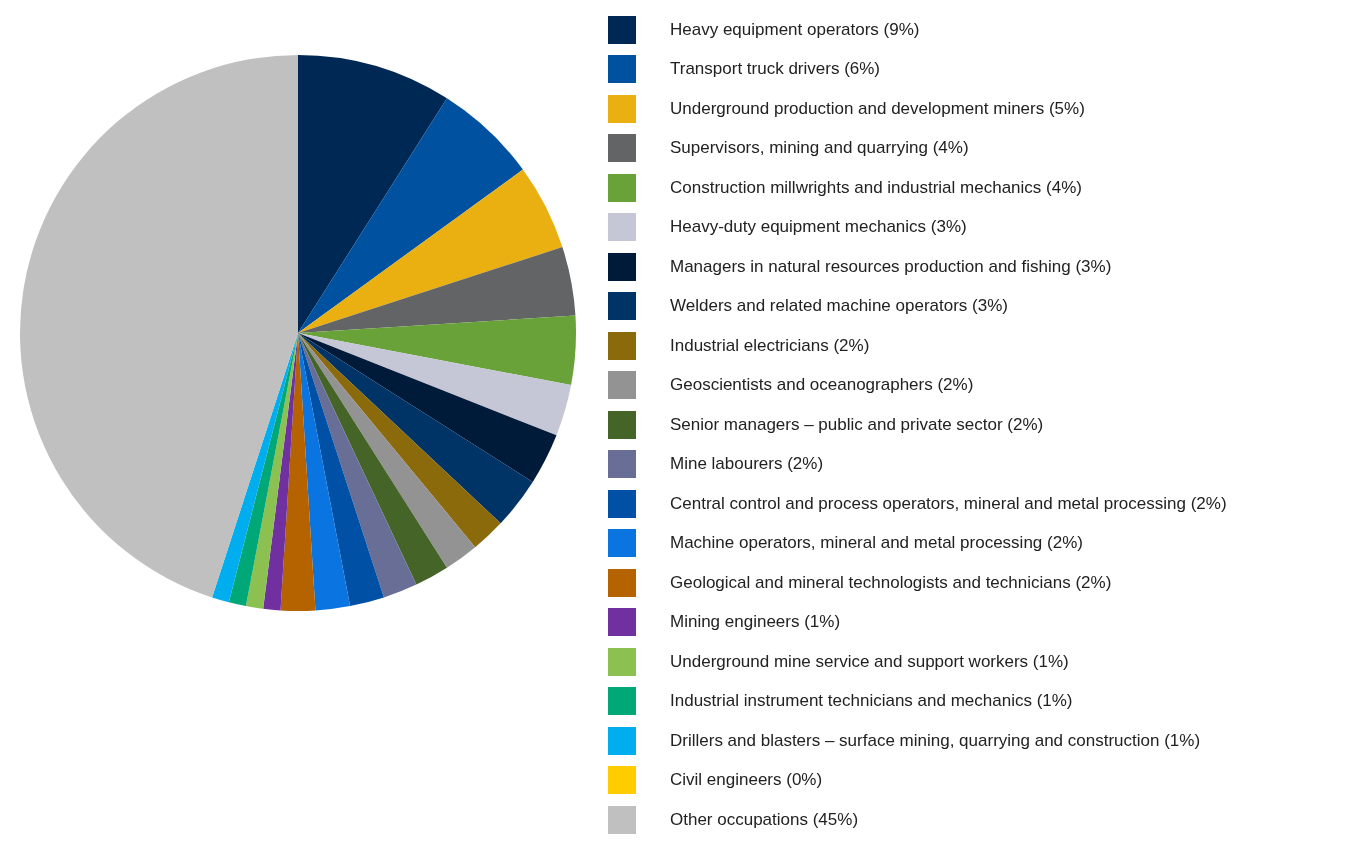  Describe the element at coordinates (891, 582) in the screenshot. I see `legend-label: Geological and mineral technologists and technicians (2%)` at that location.